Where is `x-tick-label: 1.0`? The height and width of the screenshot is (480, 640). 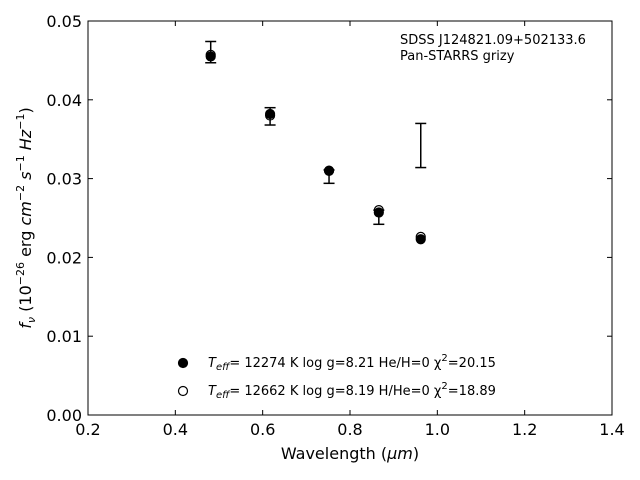 x-tick-label: 1.0 is located at coordinates (437, 429).